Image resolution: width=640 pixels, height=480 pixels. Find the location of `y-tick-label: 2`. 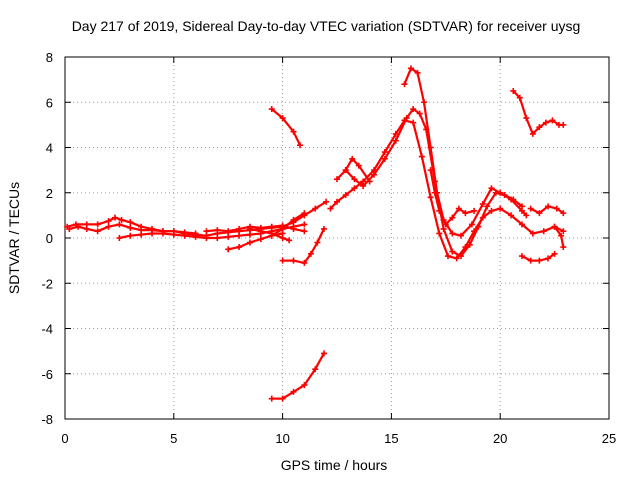

y-tick-label: 2 is located at coordinates (49, 193).